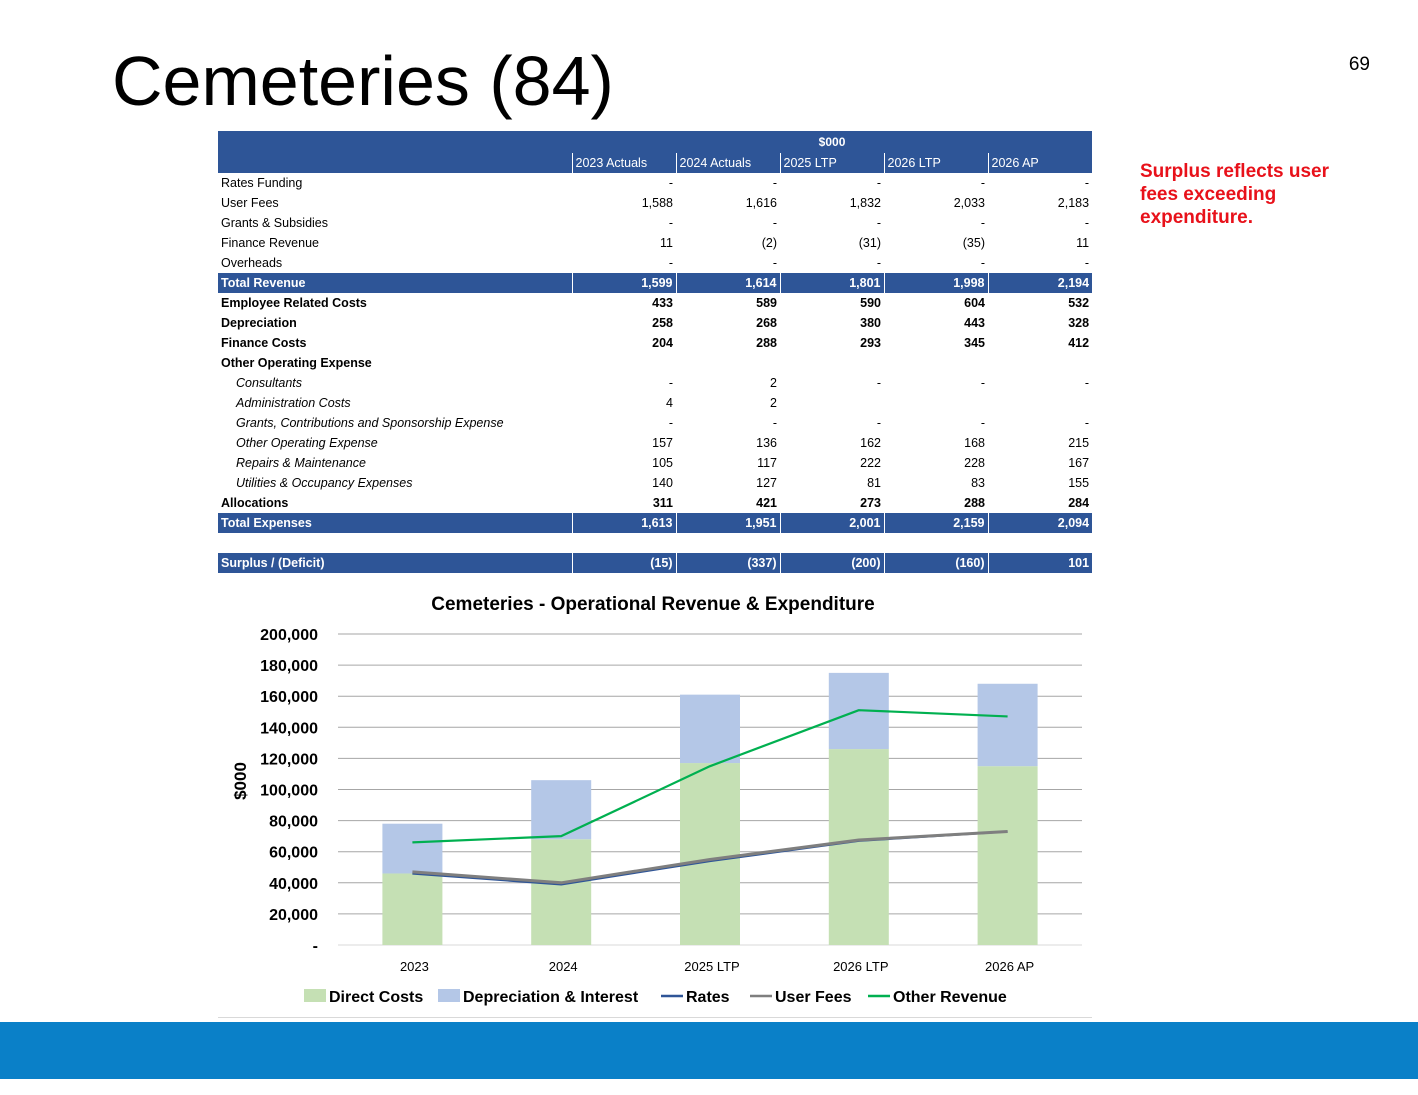 The width and height of the screenshot is (1418, 1095). What do you see at coordinates (935, 283) in the screenshot?
I see `row-value: 1,998` at bounding box center [935, 283].